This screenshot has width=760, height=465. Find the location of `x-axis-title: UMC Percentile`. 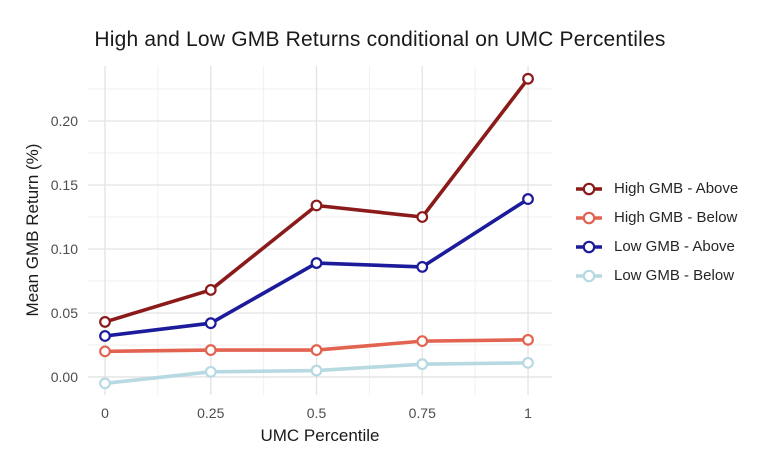

x-axis-title: UMC Percentile is located at coordinates (320, 435).